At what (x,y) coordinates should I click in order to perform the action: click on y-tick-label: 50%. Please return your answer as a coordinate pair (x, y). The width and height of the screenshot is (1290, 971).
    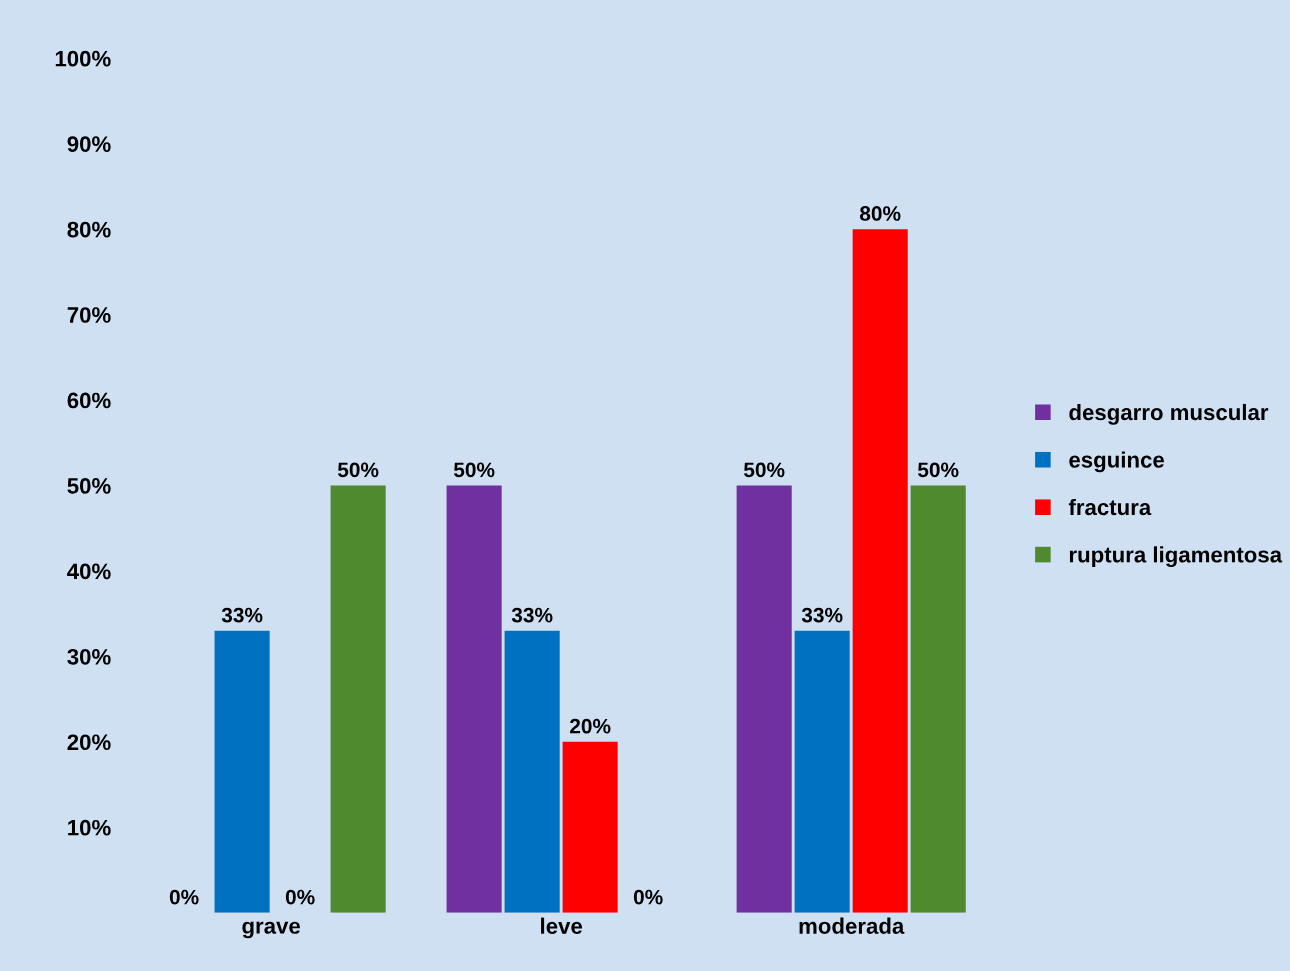
    Looking at the image, I should click on (89, 486).